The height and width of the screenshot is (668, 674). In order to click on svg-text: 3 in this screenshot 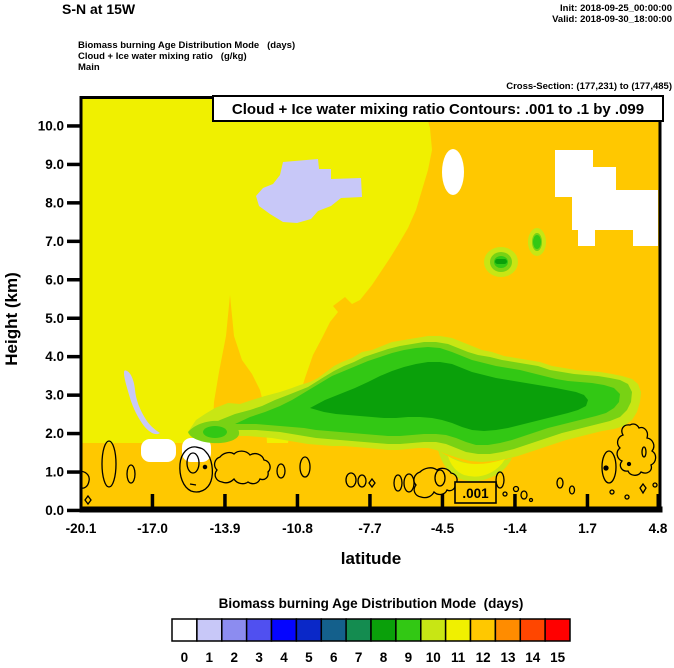, I will do `click(259, 657)`.